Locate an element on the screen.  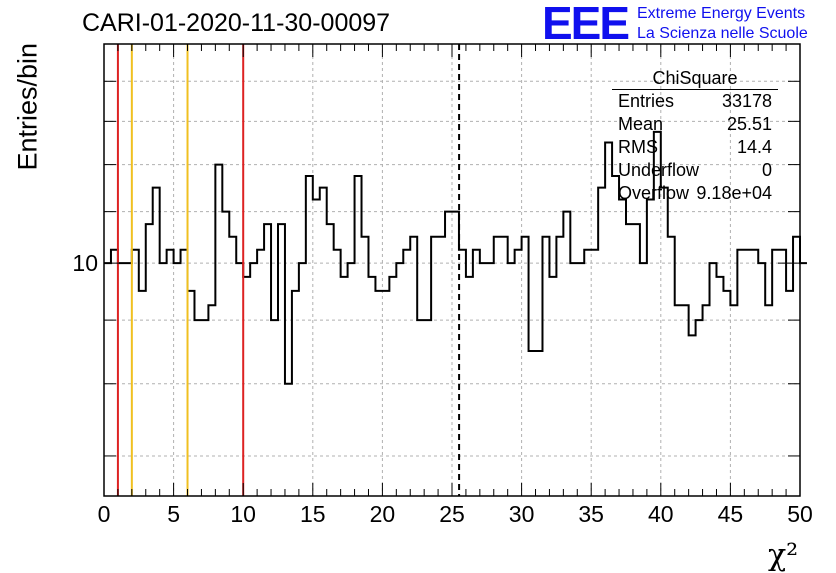
y-tick-label: 10 is located at coordinates (85, 263).